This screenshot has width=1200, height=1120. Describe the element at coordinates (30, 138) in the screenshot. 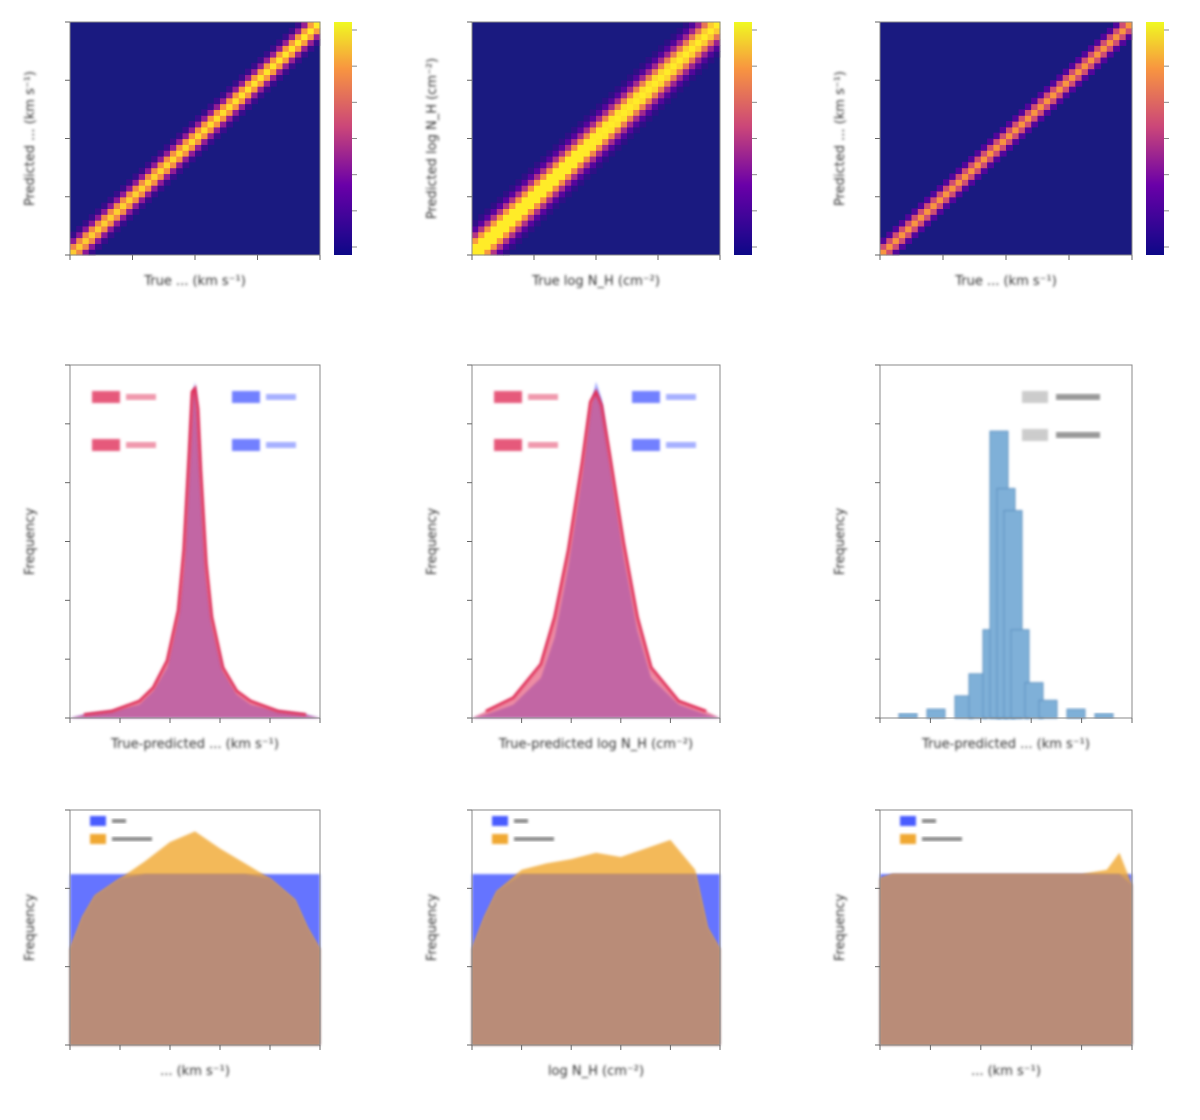

I see `heatmap-1-ylabel: Predicted ... (km s⁻¹)` at that location.